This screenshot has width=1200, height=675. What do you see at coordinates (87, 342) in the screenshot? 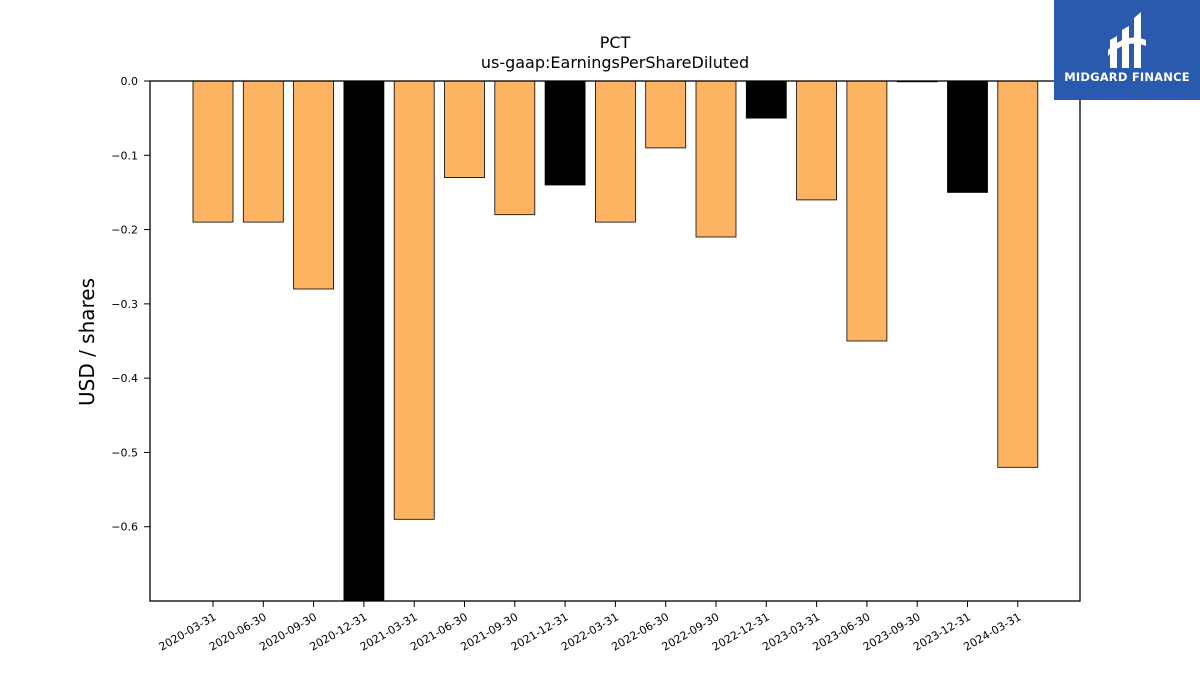
I see `y-axis-label: USD / shares` at bounding box center [87, 342].